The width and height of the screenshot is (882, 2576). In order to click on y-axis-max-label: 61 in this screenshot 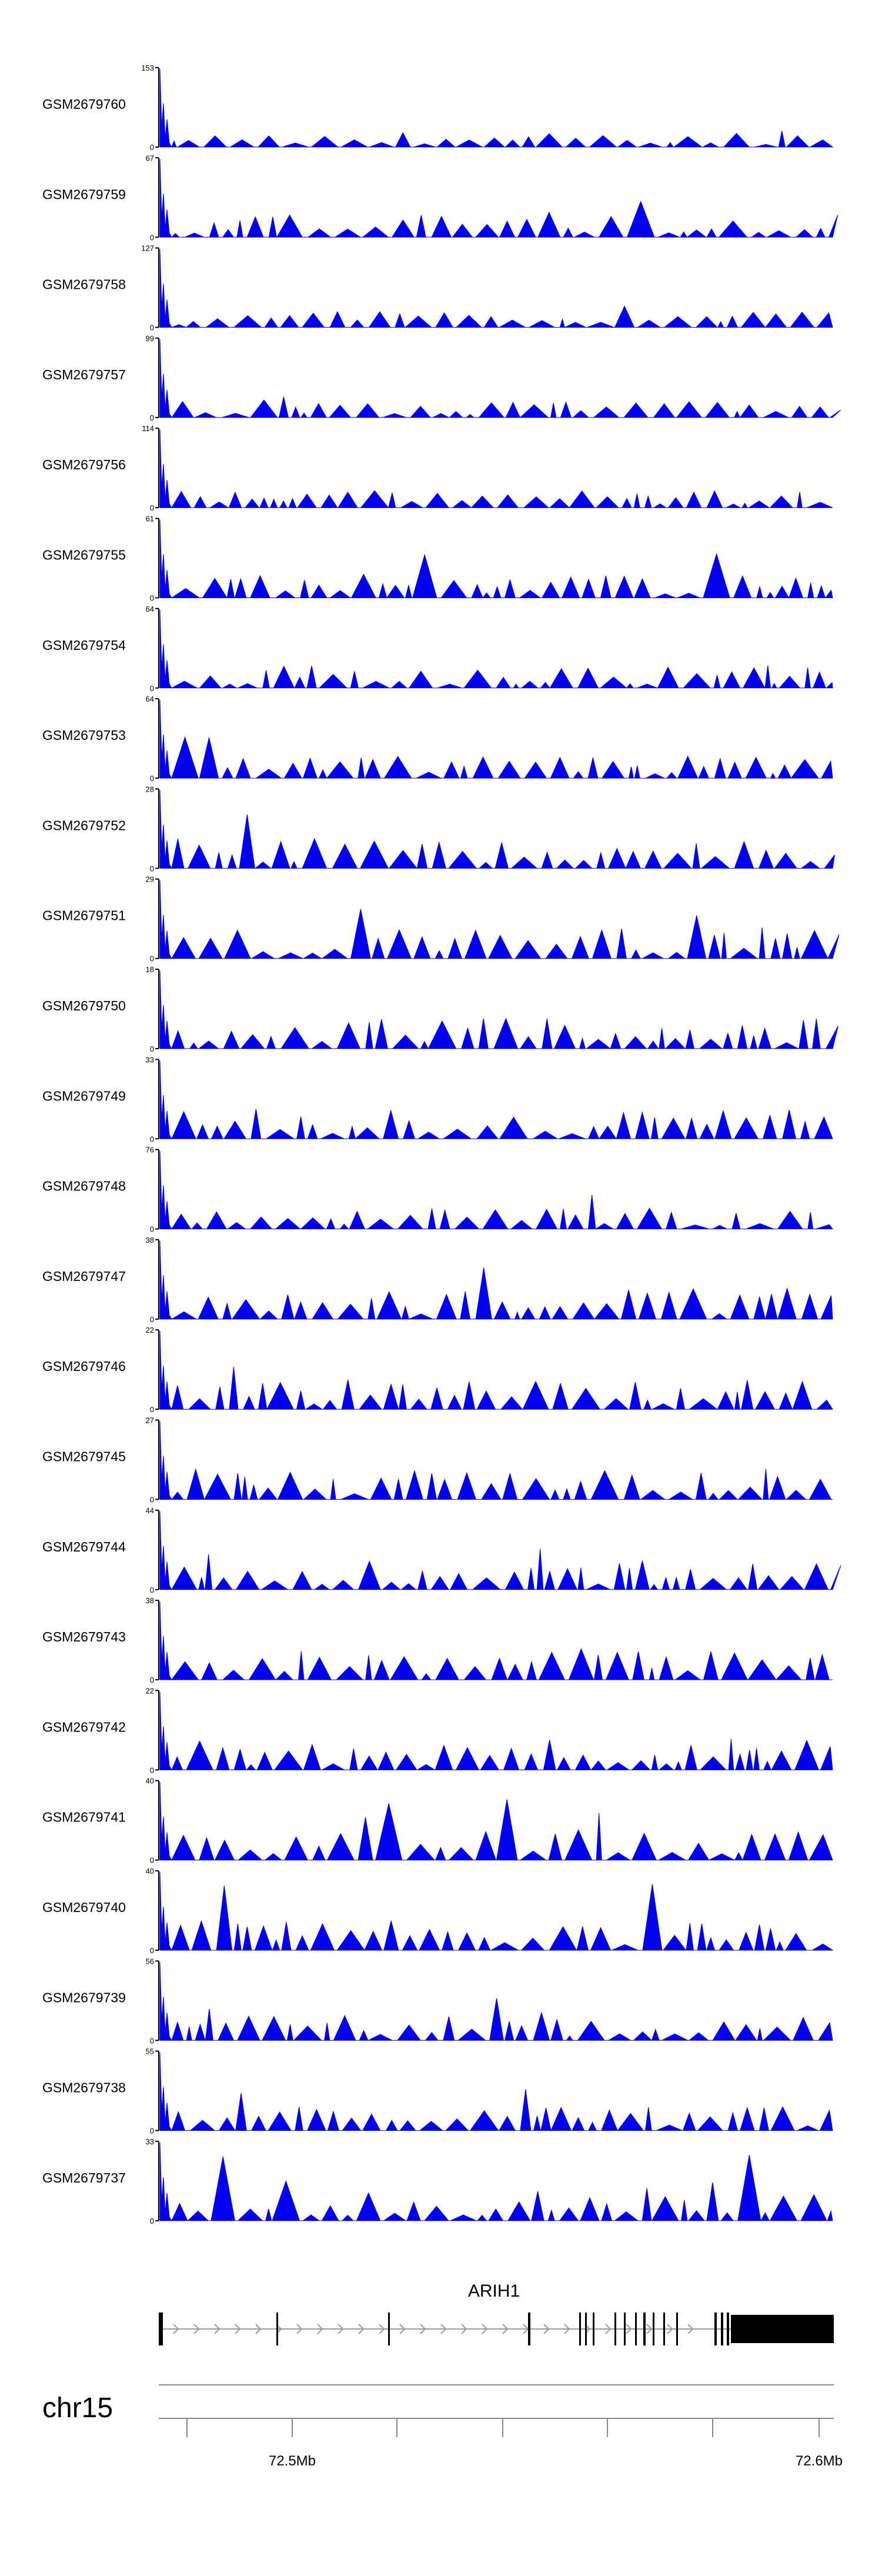, I will do `click(150, 519)`.